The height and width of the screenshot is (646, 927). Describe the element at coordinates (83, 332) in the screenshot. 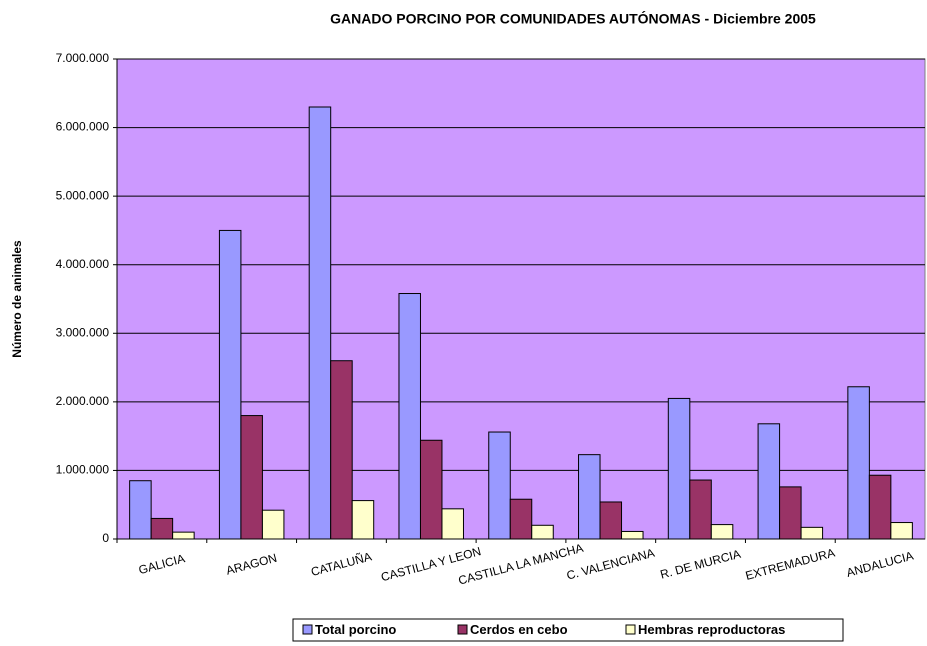

I see `y-tick-label: 3.000.000` at that location.